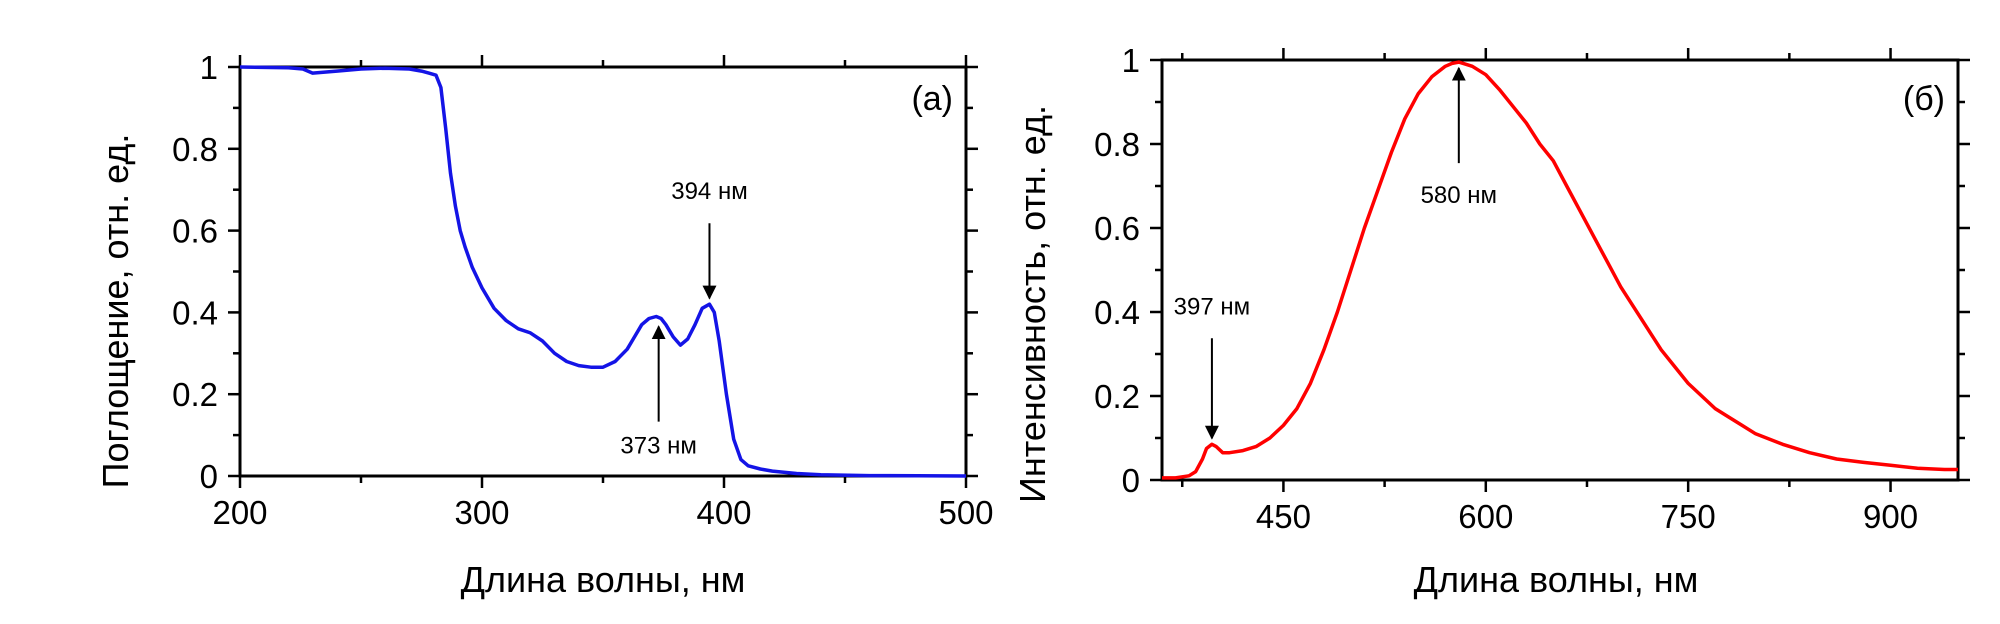  Describe the element at coordinates (195, 312) in the screenshot. I see `panel-a-y-tick-label: 0.4` at that location.